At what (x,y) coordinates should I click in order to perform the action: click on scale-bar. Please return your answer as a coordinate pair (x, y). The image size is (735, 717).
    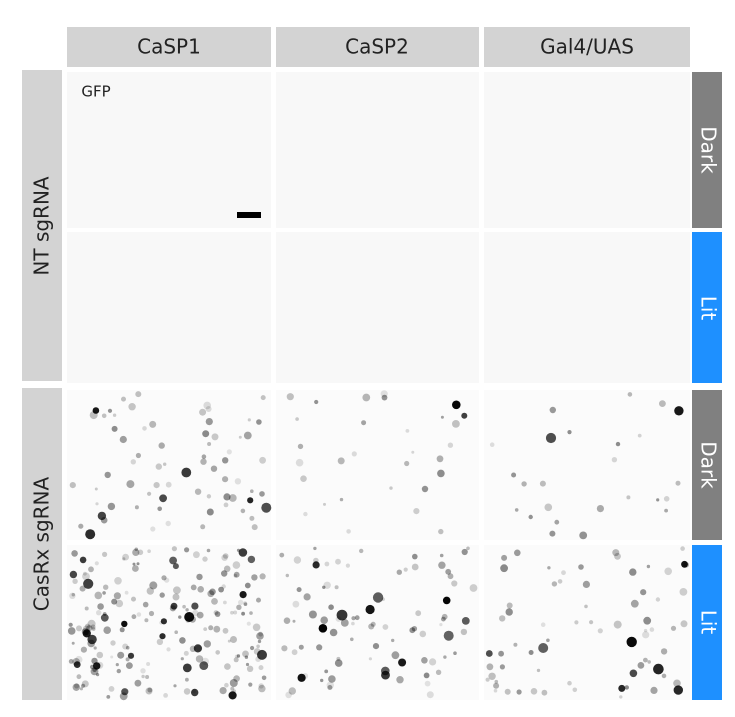
    Looking at the image, I should click on (249, 215).